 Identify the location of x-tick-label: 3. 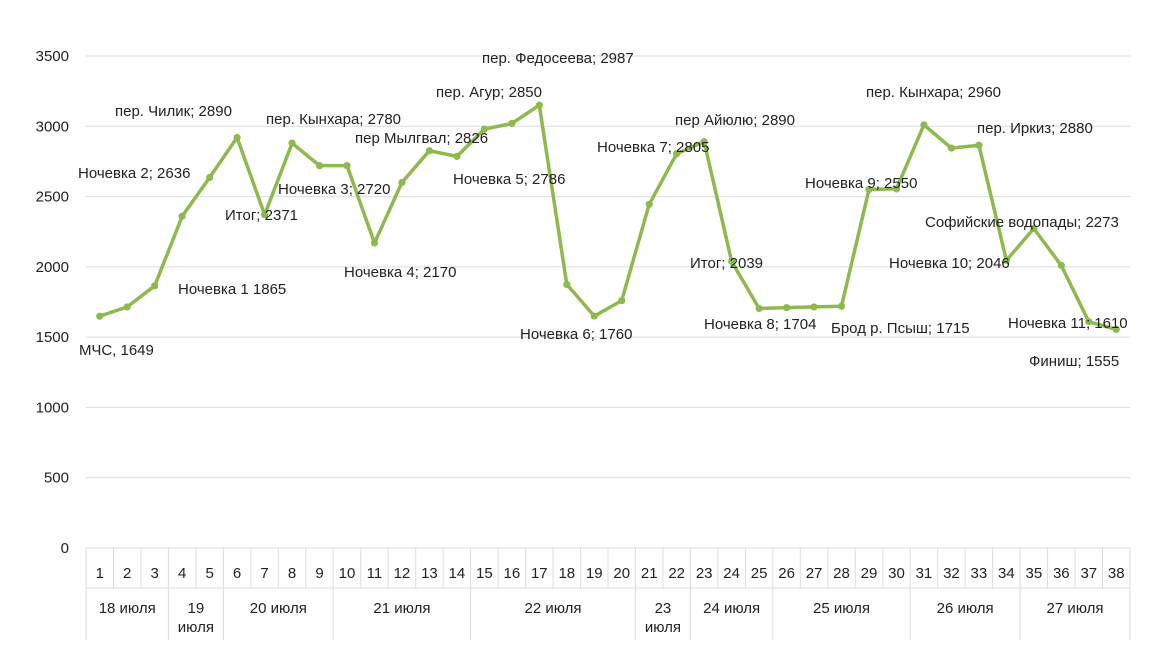
(155, 573).